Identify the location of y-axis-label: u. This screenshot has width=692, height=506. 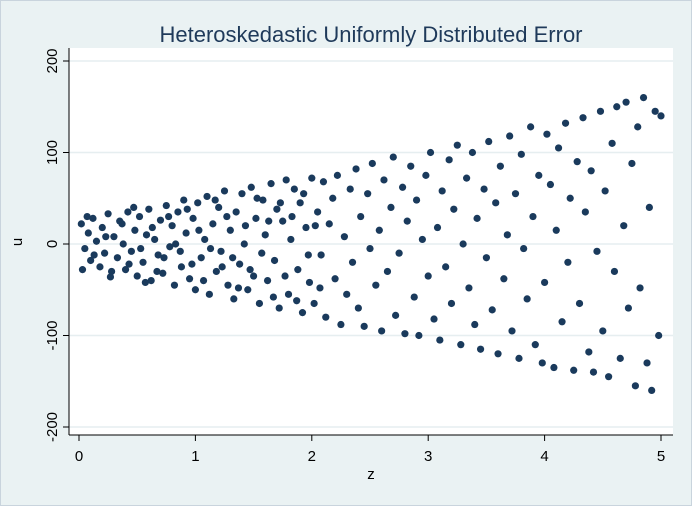
(17, 242).